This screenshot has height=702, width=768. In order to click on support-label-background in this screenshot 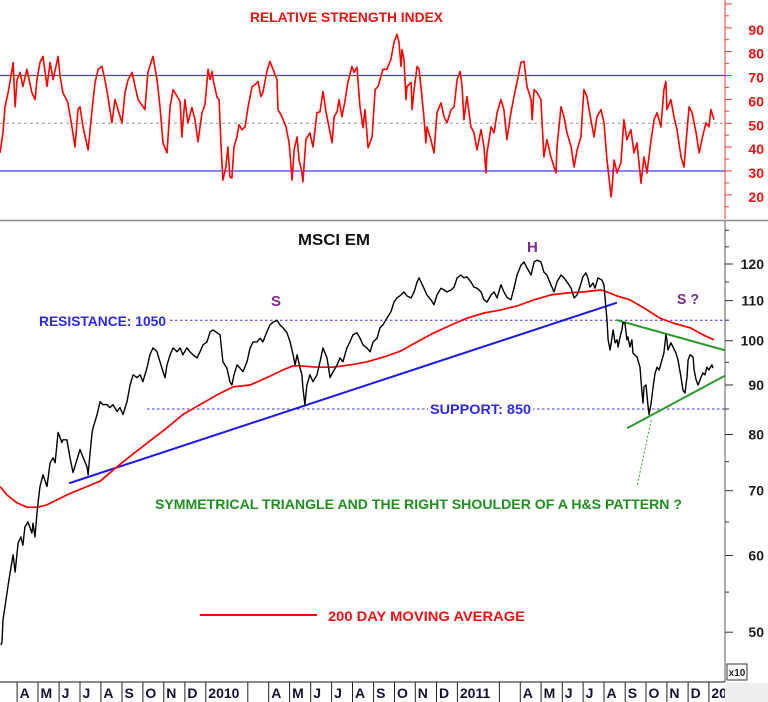, I will do `click(480, 409)`.